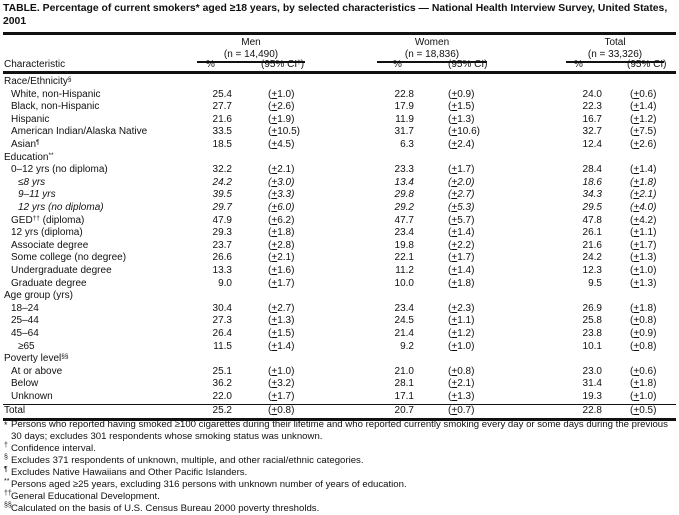 This screenshot has height=515, width=679. I want to click on row-label: Black, non-Hispanic, so click(55, 107).